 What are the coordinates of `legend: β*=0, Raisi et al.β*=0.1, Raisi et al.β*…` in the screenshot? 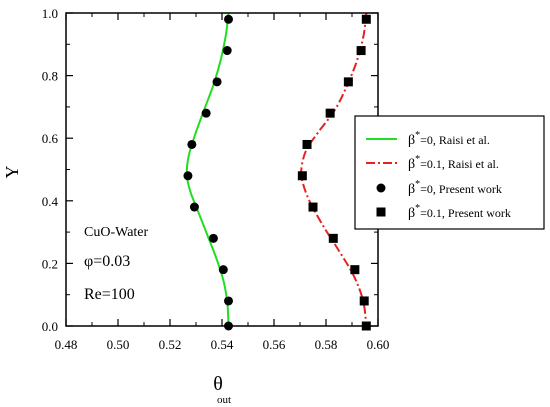 It's located at (449, 172).